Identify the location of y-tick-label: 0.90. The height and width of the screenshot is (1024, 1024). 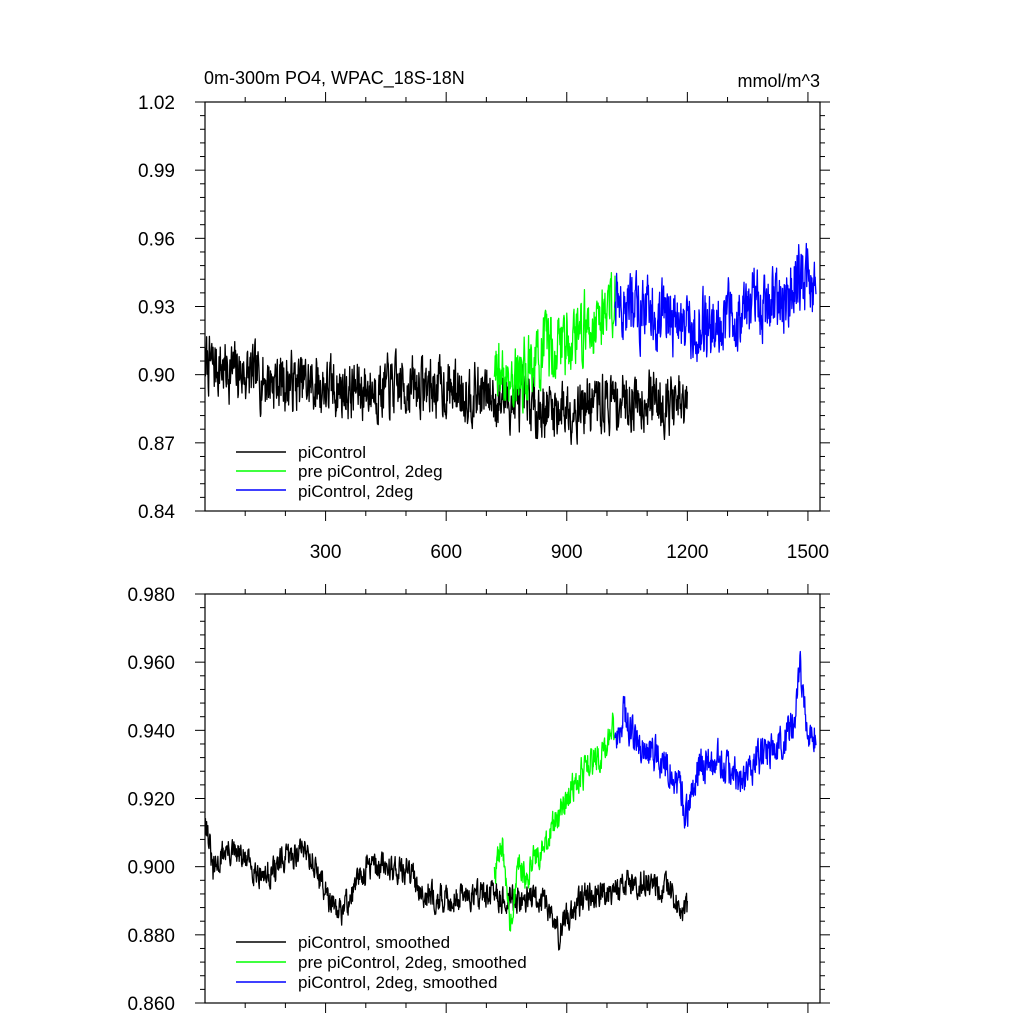
(156, 376).